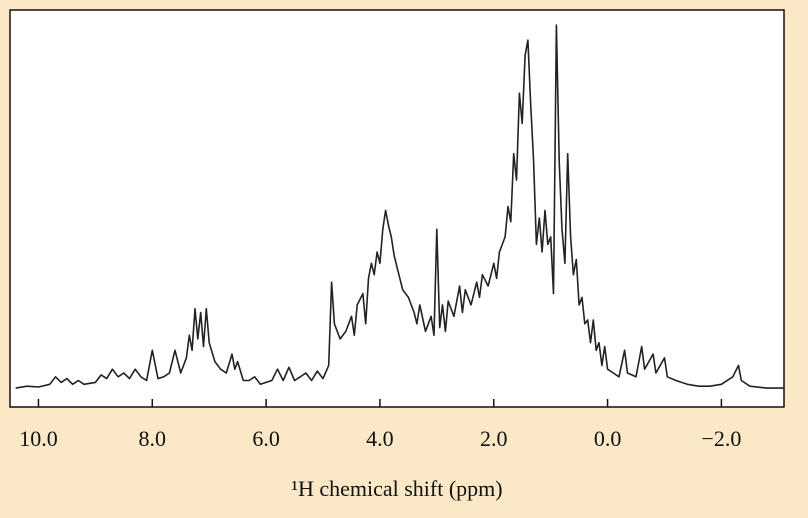  I want to click on x-tick-label: −2.0, so click(721, 438).